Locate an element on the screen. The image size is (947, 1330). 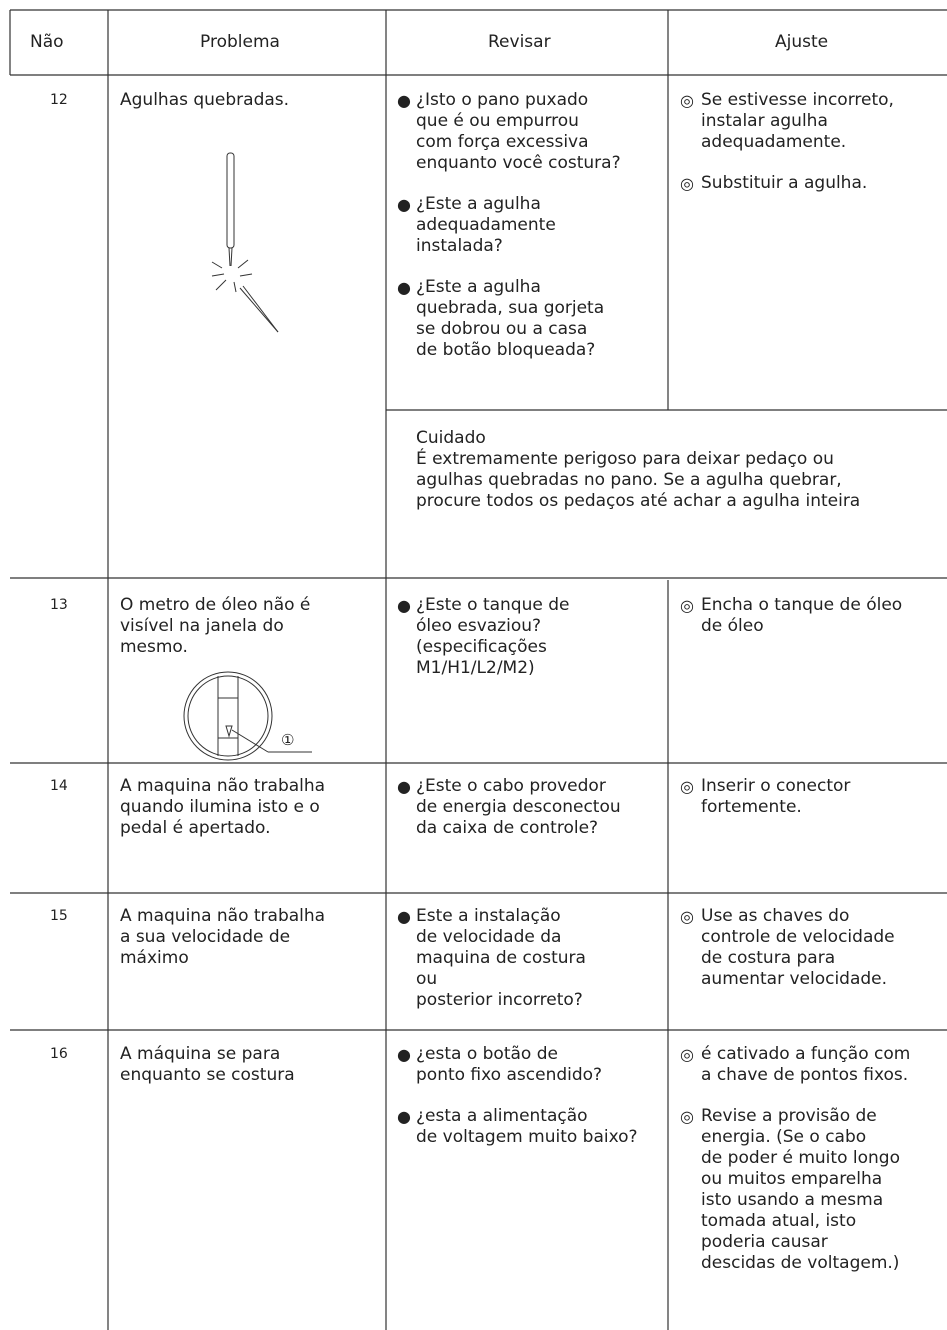
text-line: ou muitos emparelha is located at coordinates (792, 1179).